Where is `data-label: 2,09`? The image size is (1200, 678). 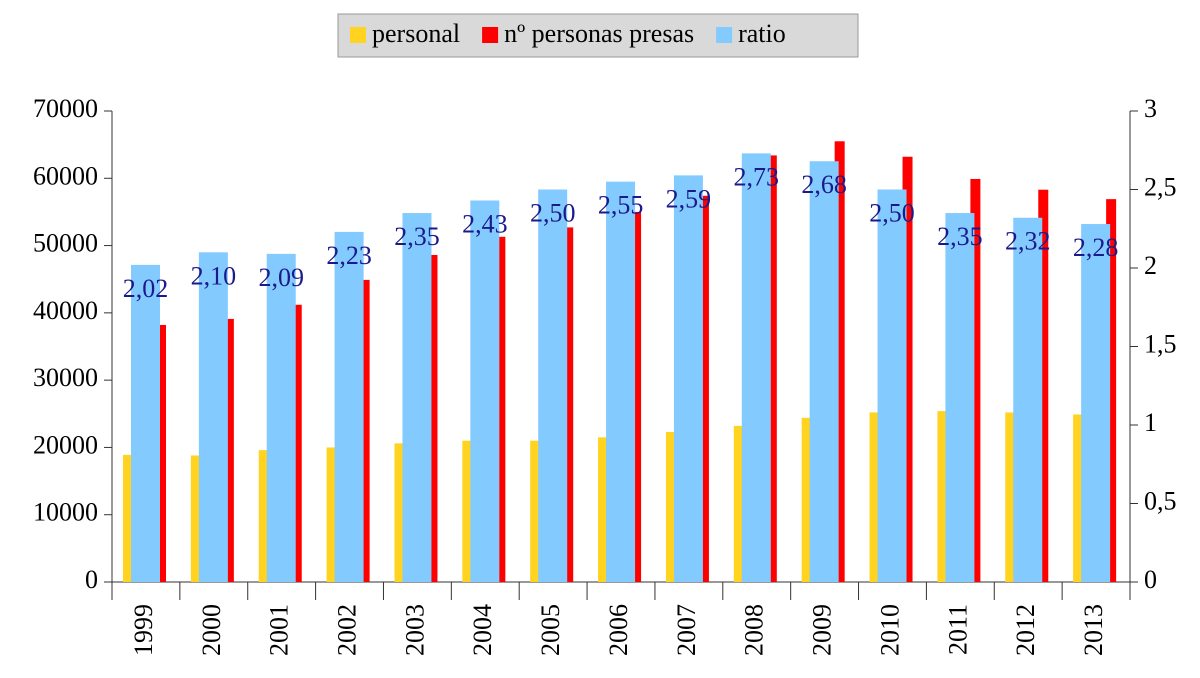 data-label: 2,09 is located at coordinates (281, 277).